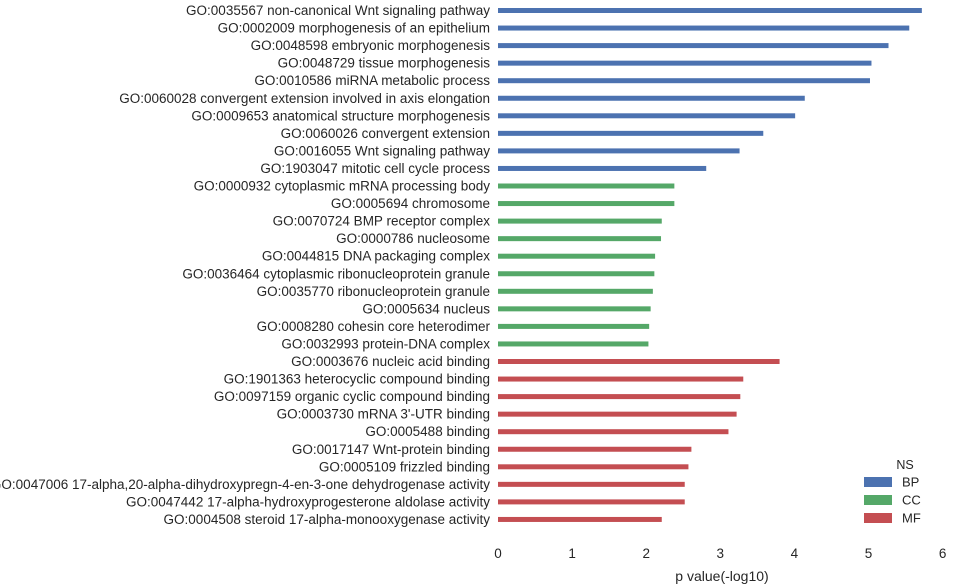 The image size is (955, 587). I want to click on legend-label-mf: MF, so click(911, 518).